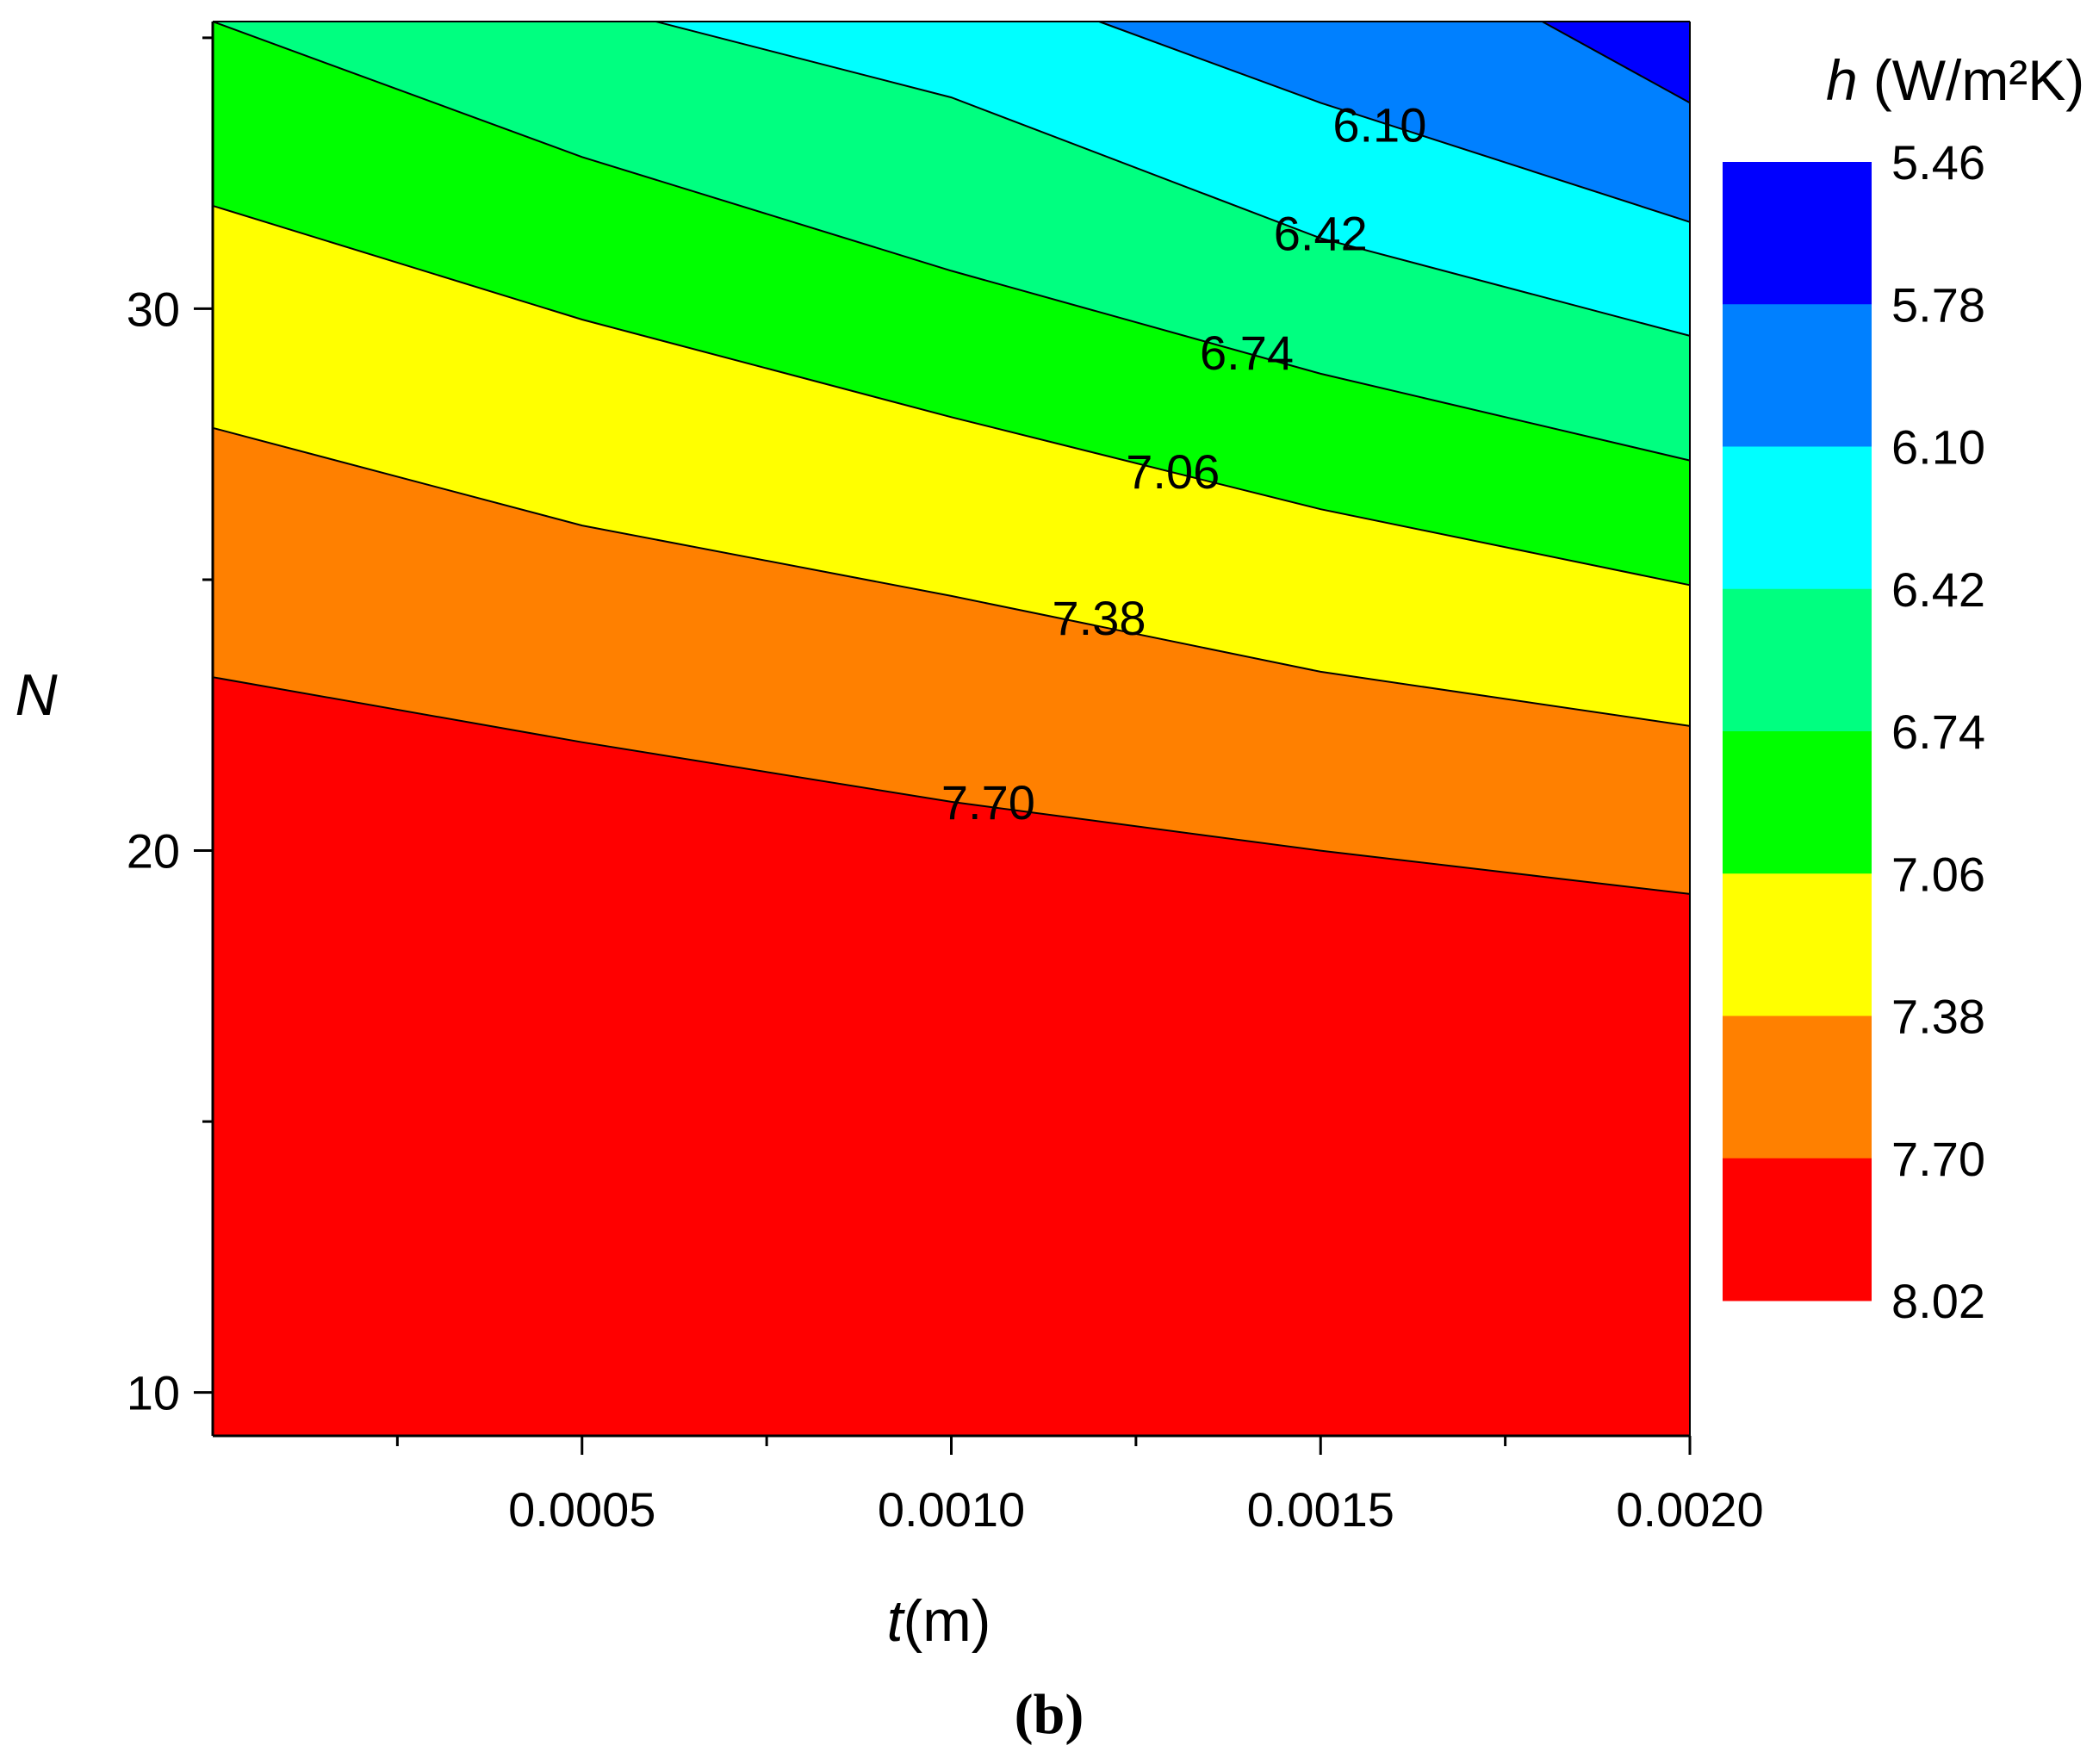  I want to click on colorbar-level-label: 8.02, so click(1938, 1301).